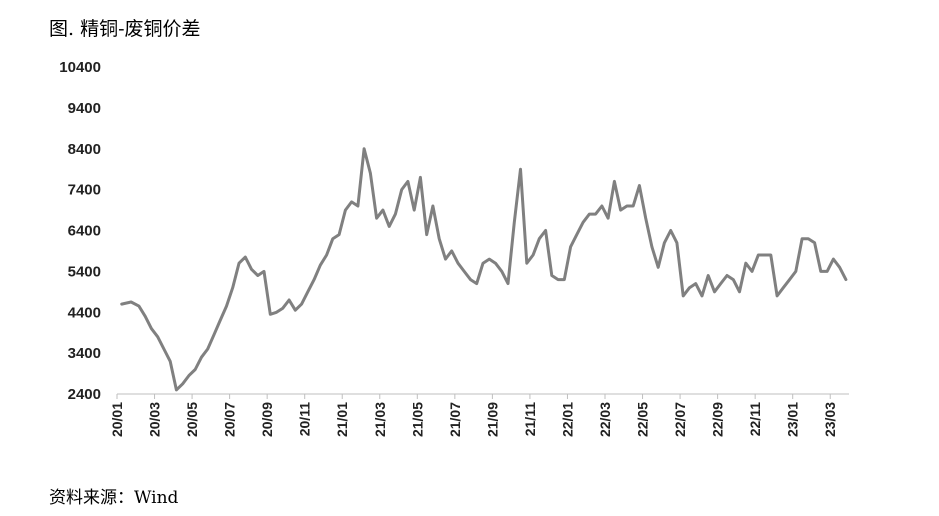 This screenshot has height=516, width=939. Describe the element at coordinates (80, 67) in the screenshot. I see `y-tick-label: 10400` at that location.